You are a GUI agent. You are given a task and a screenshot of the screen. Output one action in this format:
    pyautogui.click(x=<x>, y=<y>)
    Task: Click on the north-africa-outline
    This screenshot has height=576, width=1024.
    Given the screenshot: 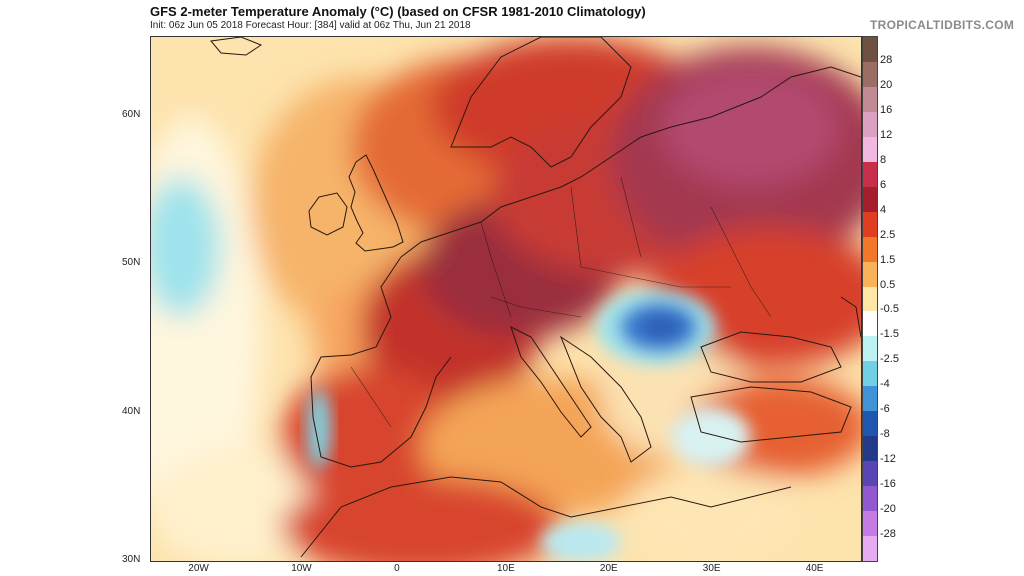 What is the action you would take?
    pyautogui.click(x=546, y=517)
    